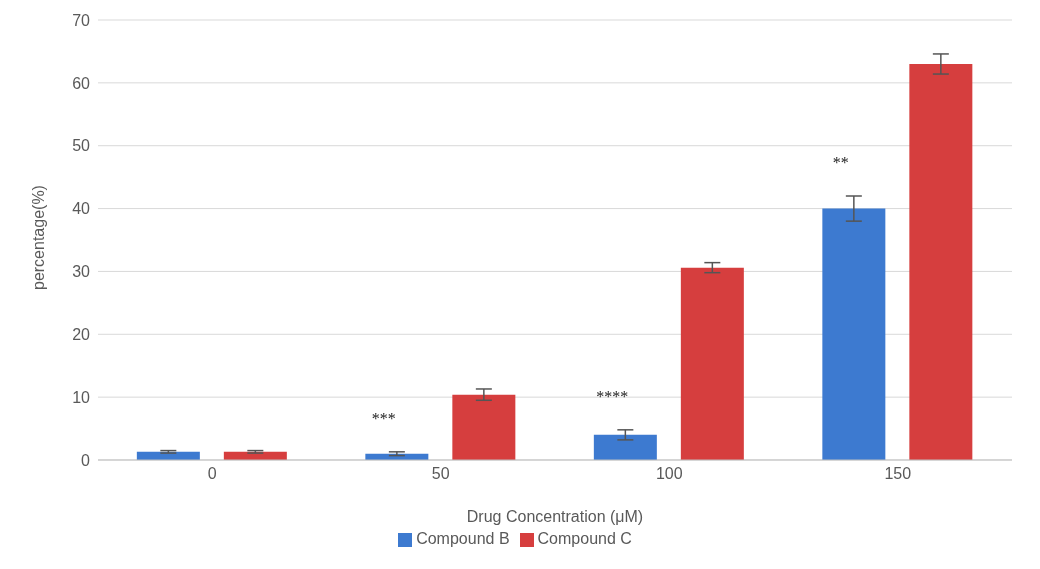 The height and width of the screenshot is (569, 1040). Describe the element at coordinates (463, 538) in the screenshot. I see `legend-label: Compound B` at that location.